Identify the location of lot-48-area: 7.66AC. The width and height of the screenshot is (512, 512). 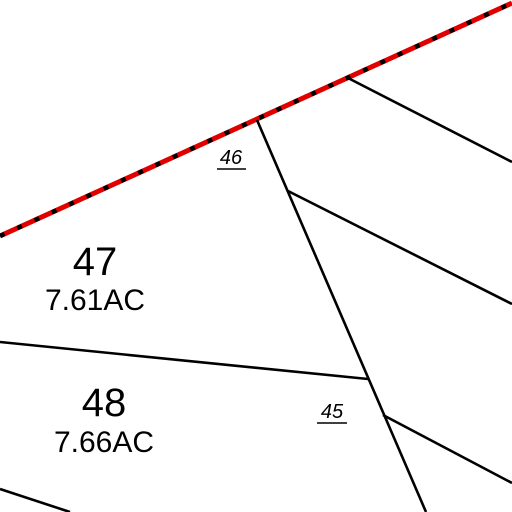
(104, 442).